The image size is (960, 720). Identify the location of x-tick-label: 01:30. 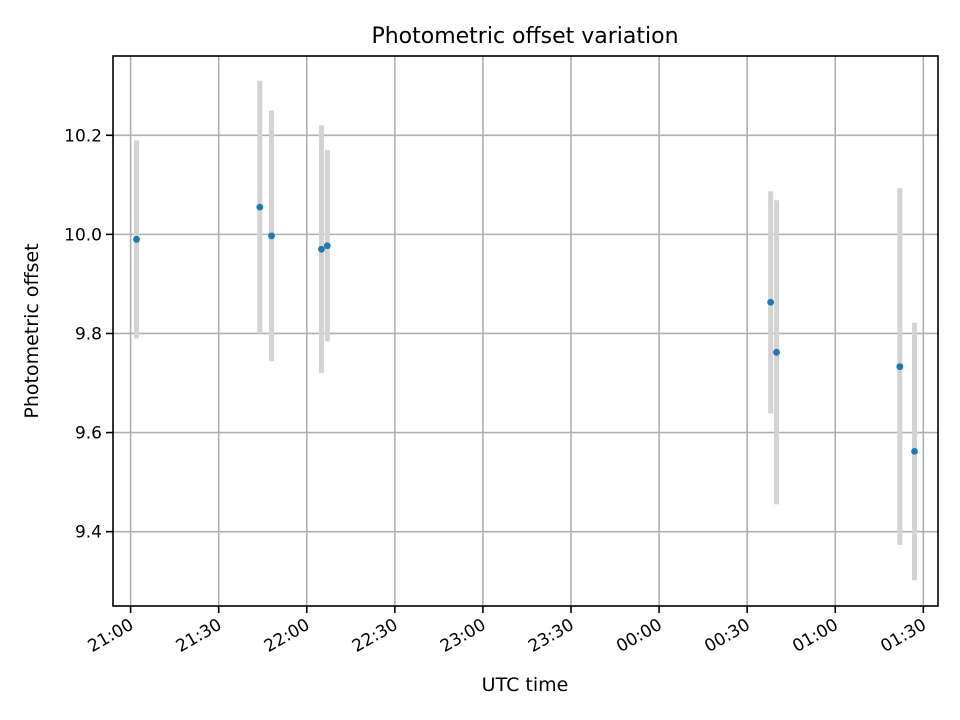
(903, 636).